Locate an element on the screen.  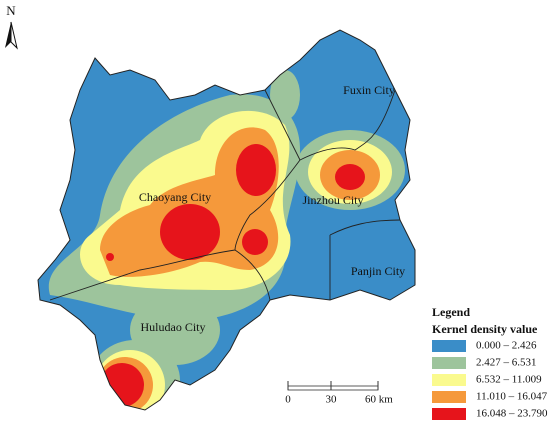
city-label: Chaoyang City is located at coordinates (175, 197).